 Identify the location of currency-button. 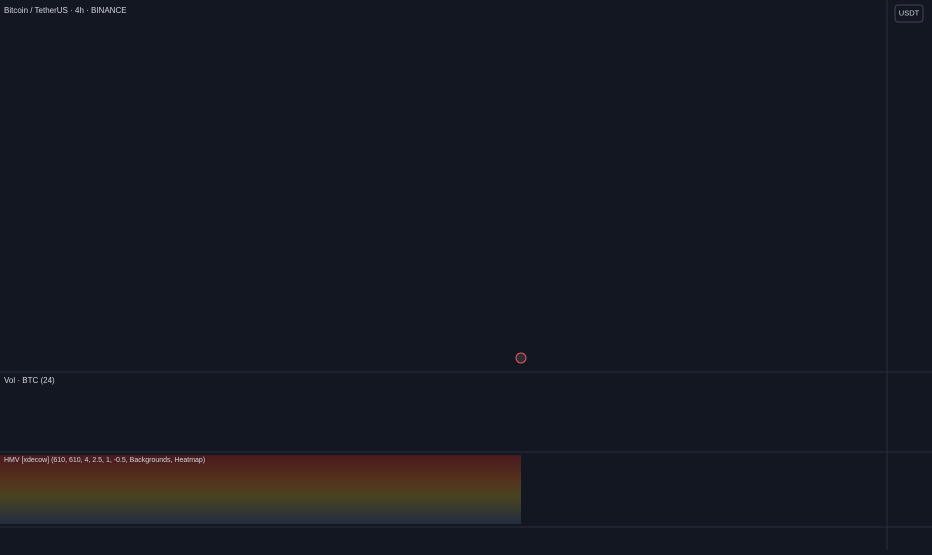
(909, 13).